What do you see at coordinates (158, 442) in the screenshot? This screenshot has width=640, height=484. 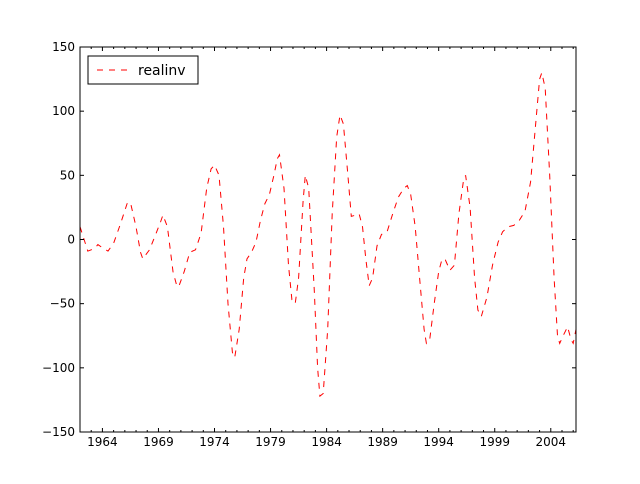 I see `x-tick-label: 1969` at bounding box center [158, 442].